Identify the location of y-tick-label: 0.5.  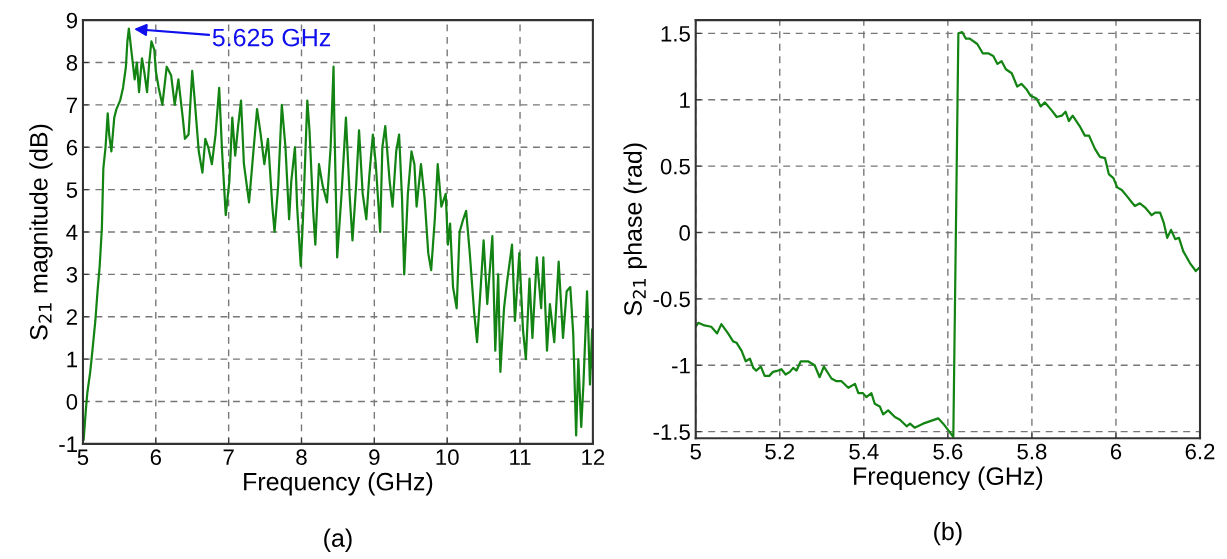
(675, 166).